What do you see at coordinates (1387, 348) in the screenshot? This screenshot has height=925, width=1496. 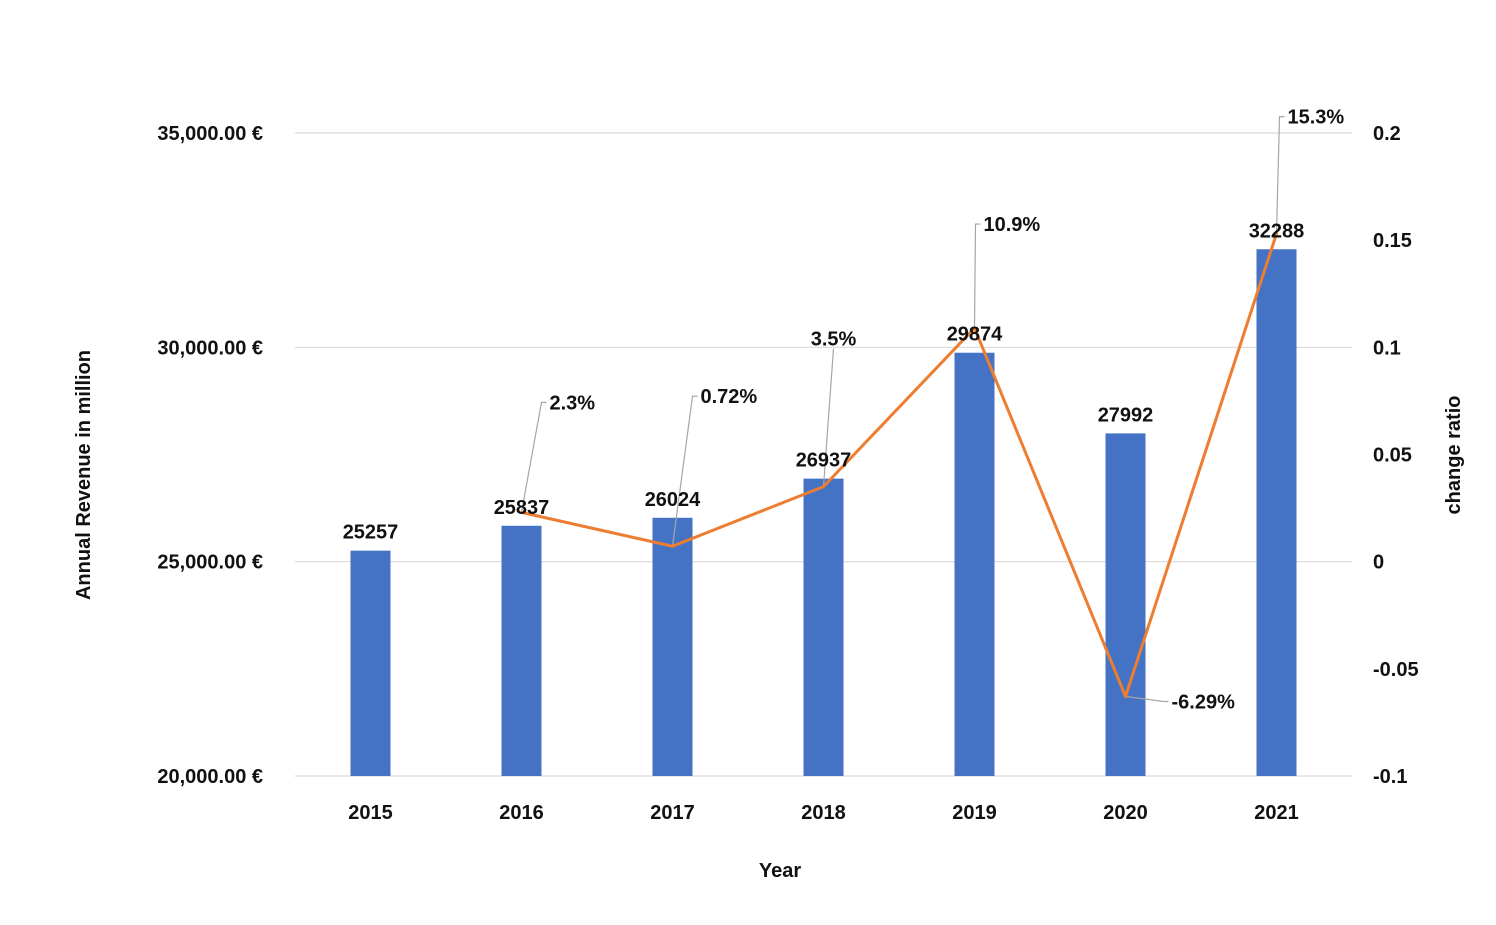 I see `y2-tick-label: 0.1` at bounding box center [1387, 348].